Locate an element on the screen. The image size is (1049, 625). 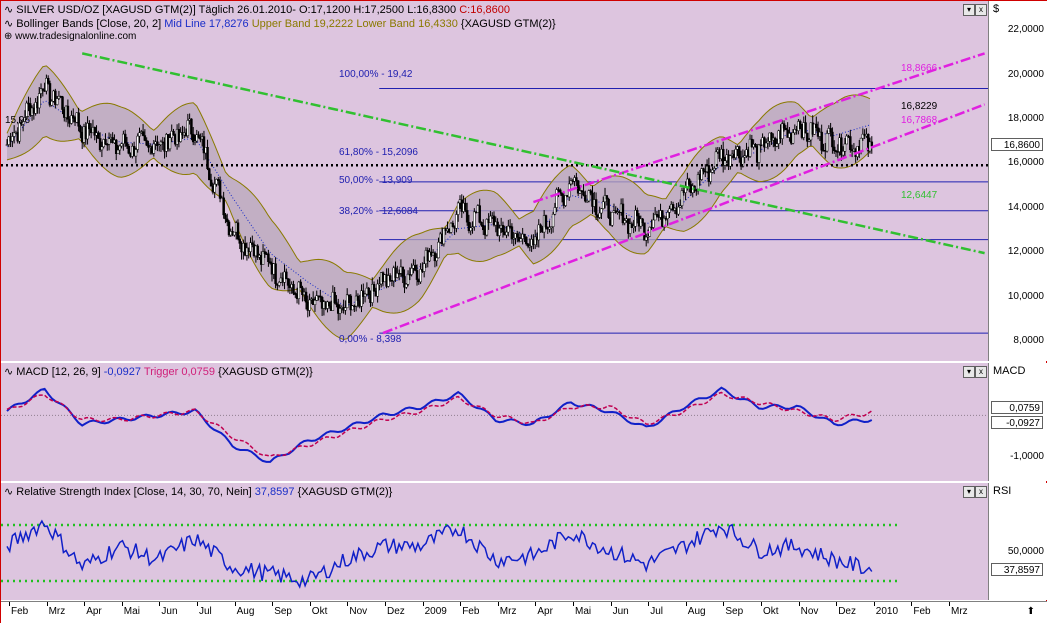
lower-value-label: 16,7868 is located at coordinates (919, 120).